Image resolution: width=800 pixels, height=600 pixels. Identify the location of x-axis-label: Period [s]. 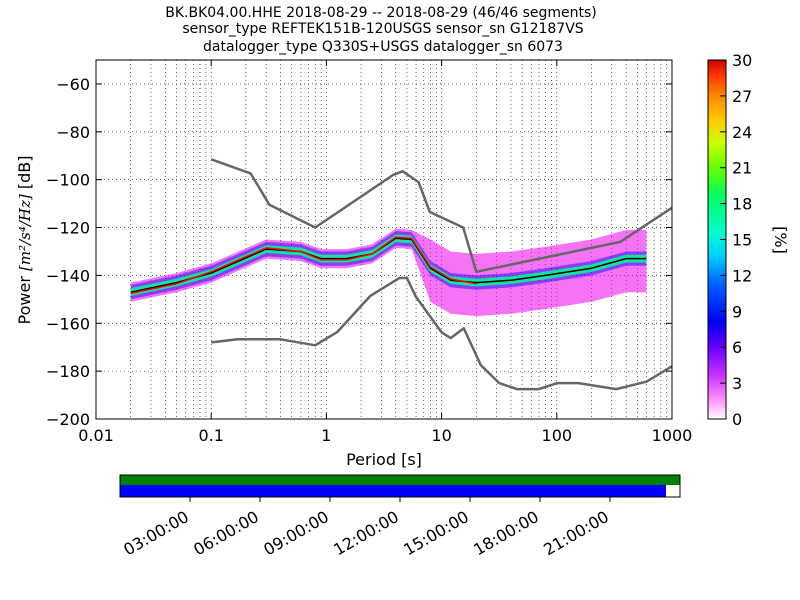
(384, 459).